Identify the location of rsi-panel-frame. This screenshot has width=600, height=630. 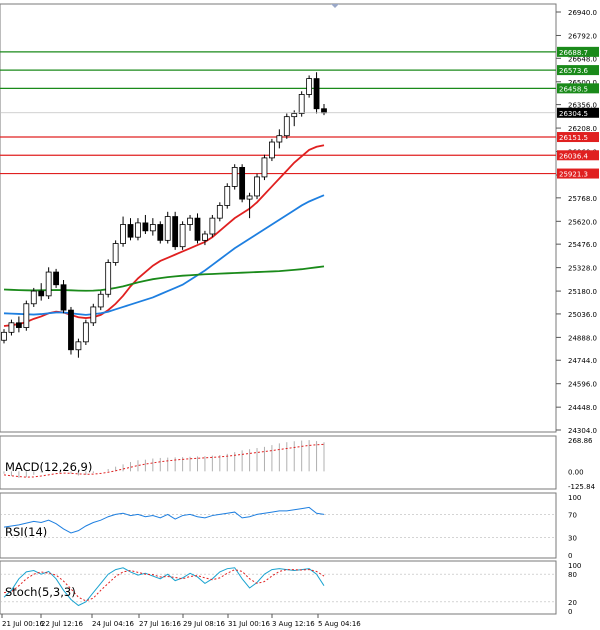
(278, 525).